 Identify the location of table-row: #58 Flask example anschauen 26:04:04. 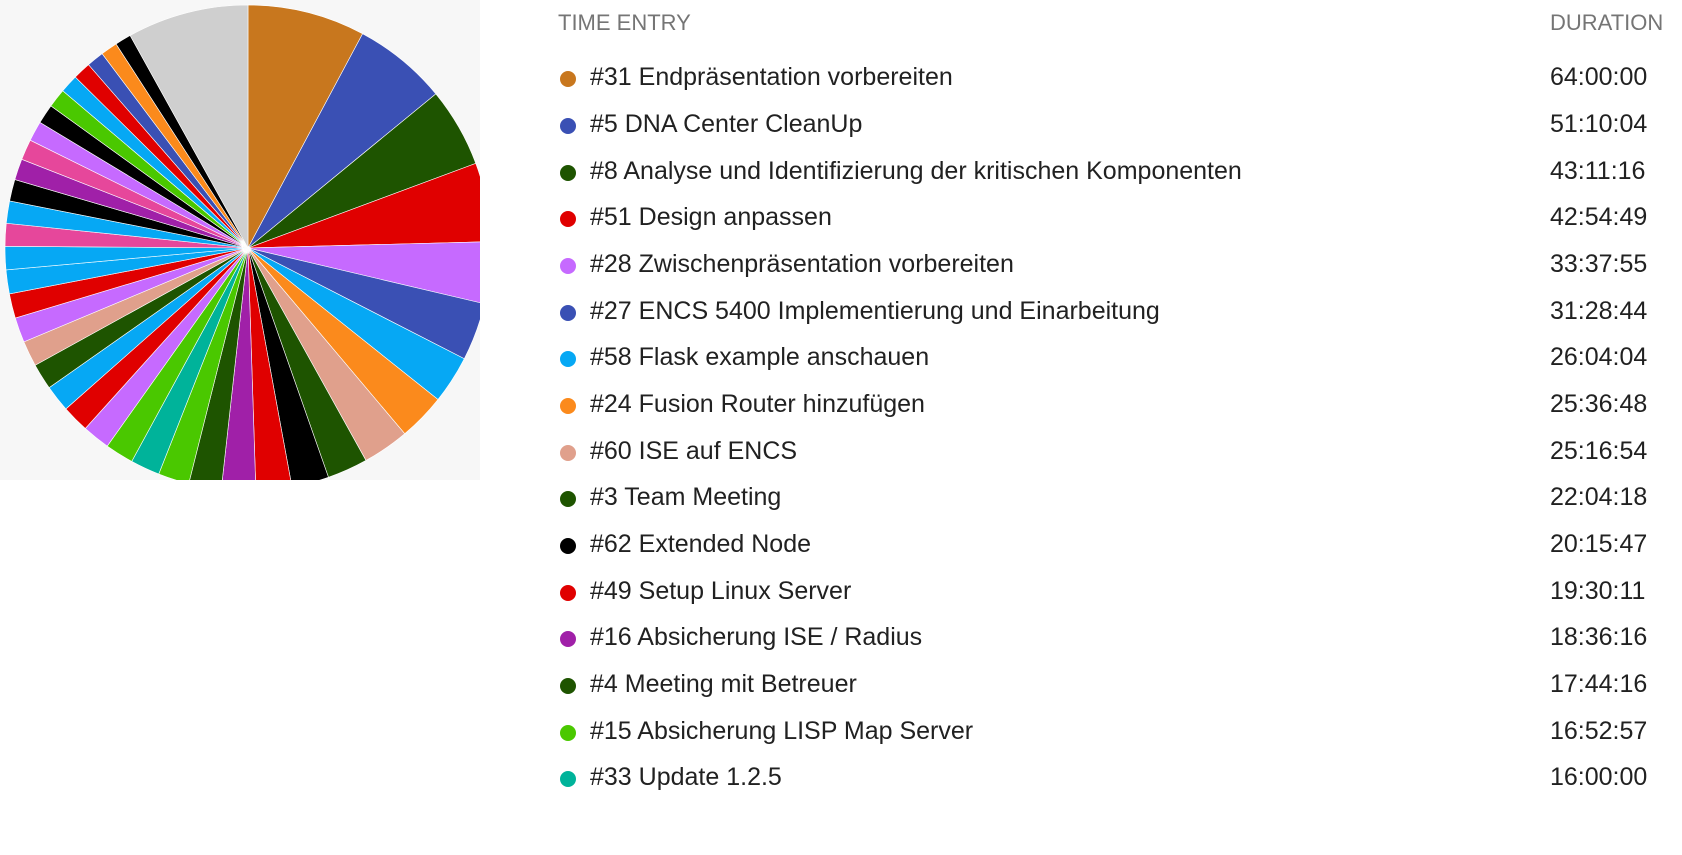
(1120, 357).